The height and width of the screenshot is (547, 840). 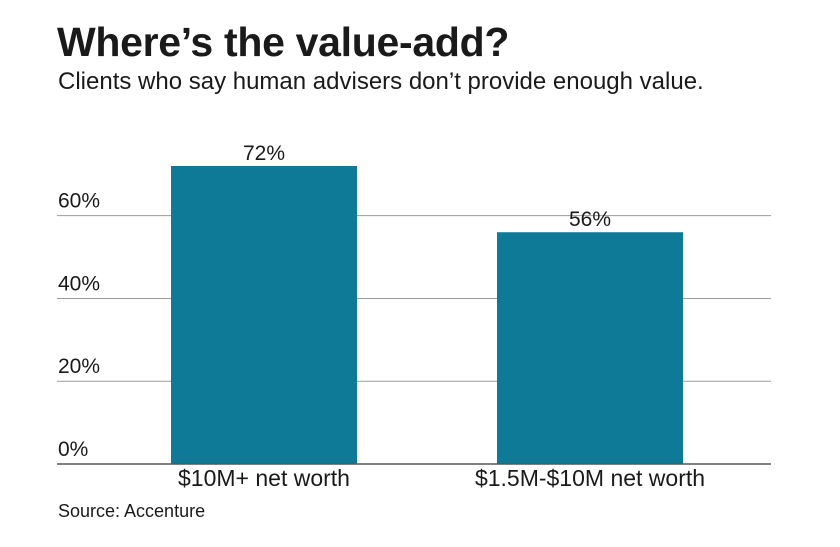 I want to click on x-tick-label: $10M+ net worth, so click(x=264, y=478).